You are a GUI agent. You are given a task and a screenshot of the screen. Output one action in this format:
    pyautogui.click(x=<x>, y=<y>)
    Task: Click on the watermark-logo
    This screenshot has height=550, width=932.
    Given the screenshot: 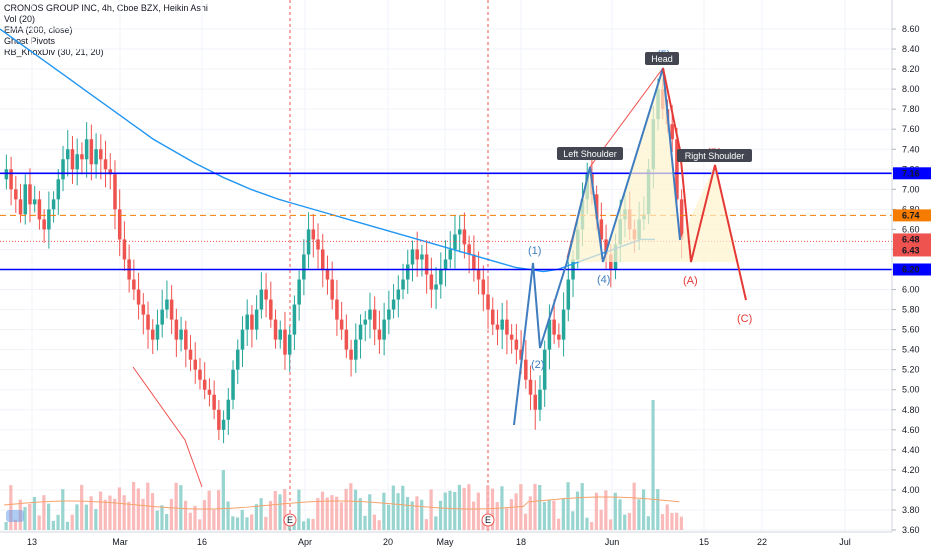 What is the action you would take?
    pyautogui.click(x=15, y=516)
    